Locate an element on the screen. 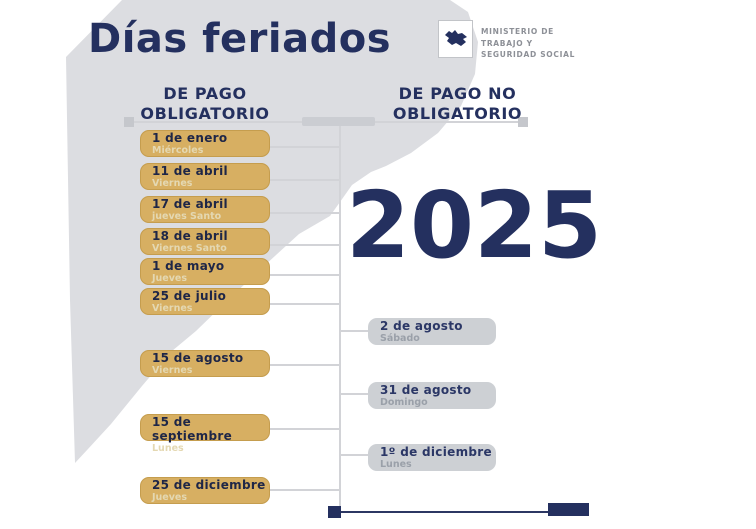 The height and width of the screenshot is (529, 756). ministry-logo is located at coordinates (455, 39).